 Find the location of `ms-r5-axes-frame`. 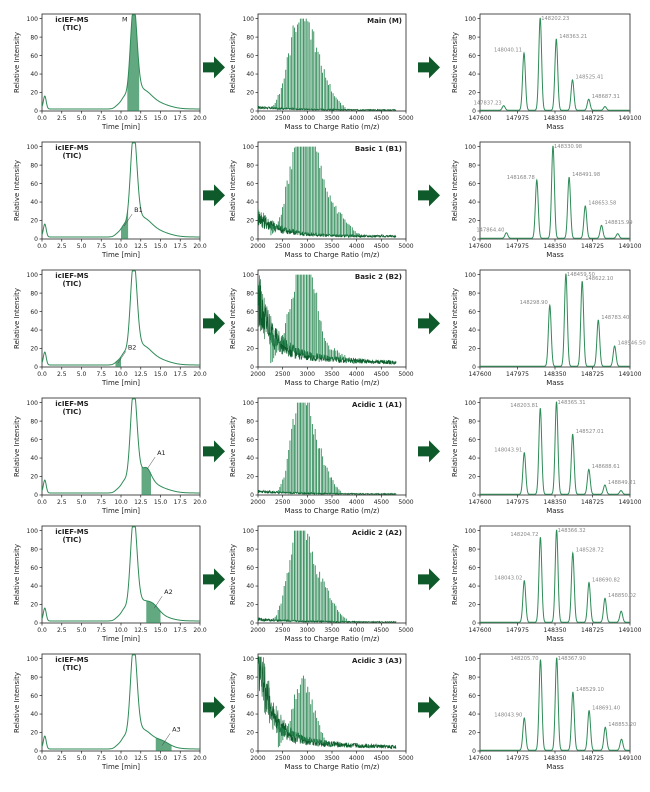

ms-r5-axes-frame is located at coordinates (332, 702).